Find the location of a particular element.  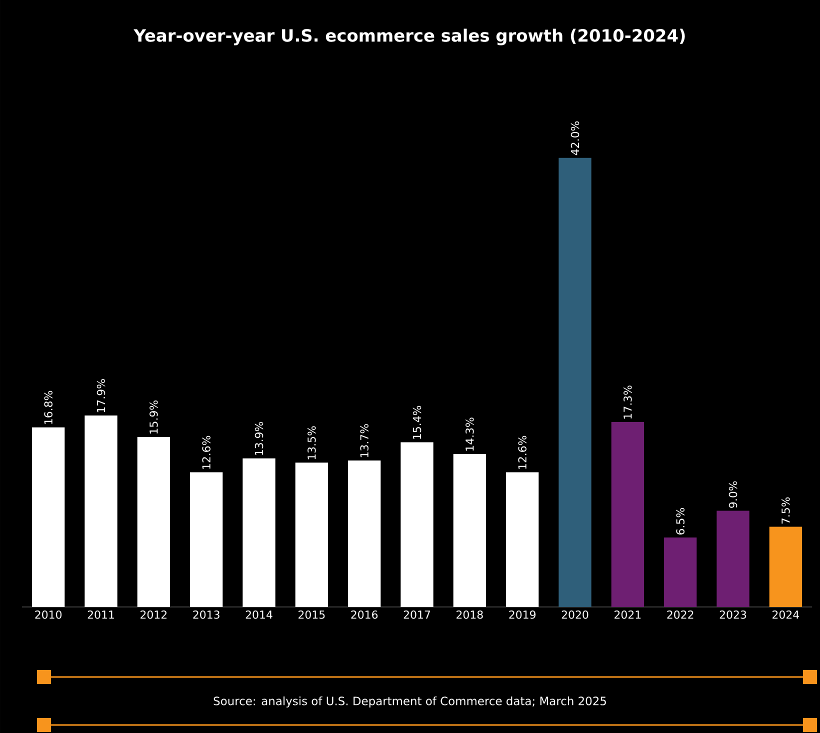

data-label: 42.0% is located at coordinates (575, 138).